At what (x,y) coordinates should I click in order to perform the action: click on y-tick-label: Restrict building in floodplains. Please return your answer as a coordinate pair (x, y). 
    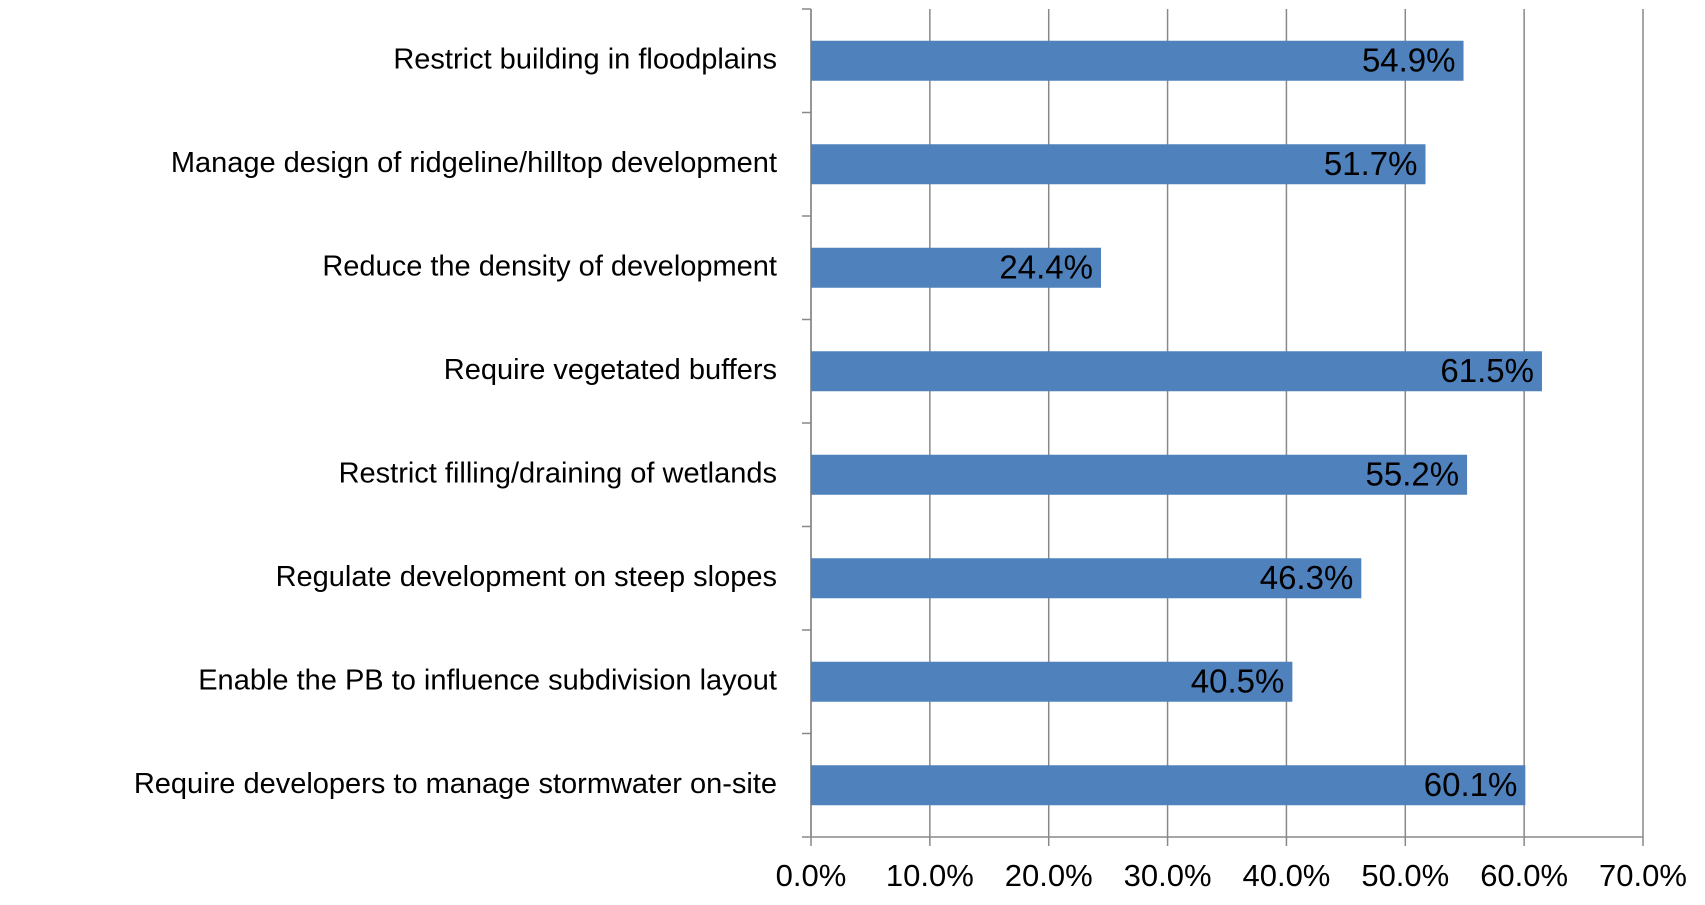
    Looking at the image, I should click on (585, 59).